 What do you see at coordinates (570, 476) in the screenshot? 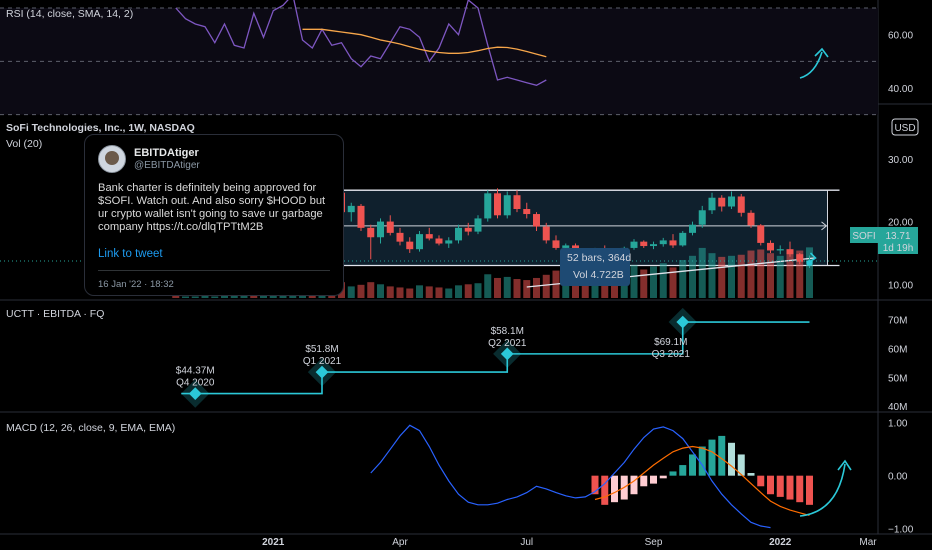
I see `macd-line` at bounding box center [570, 476].